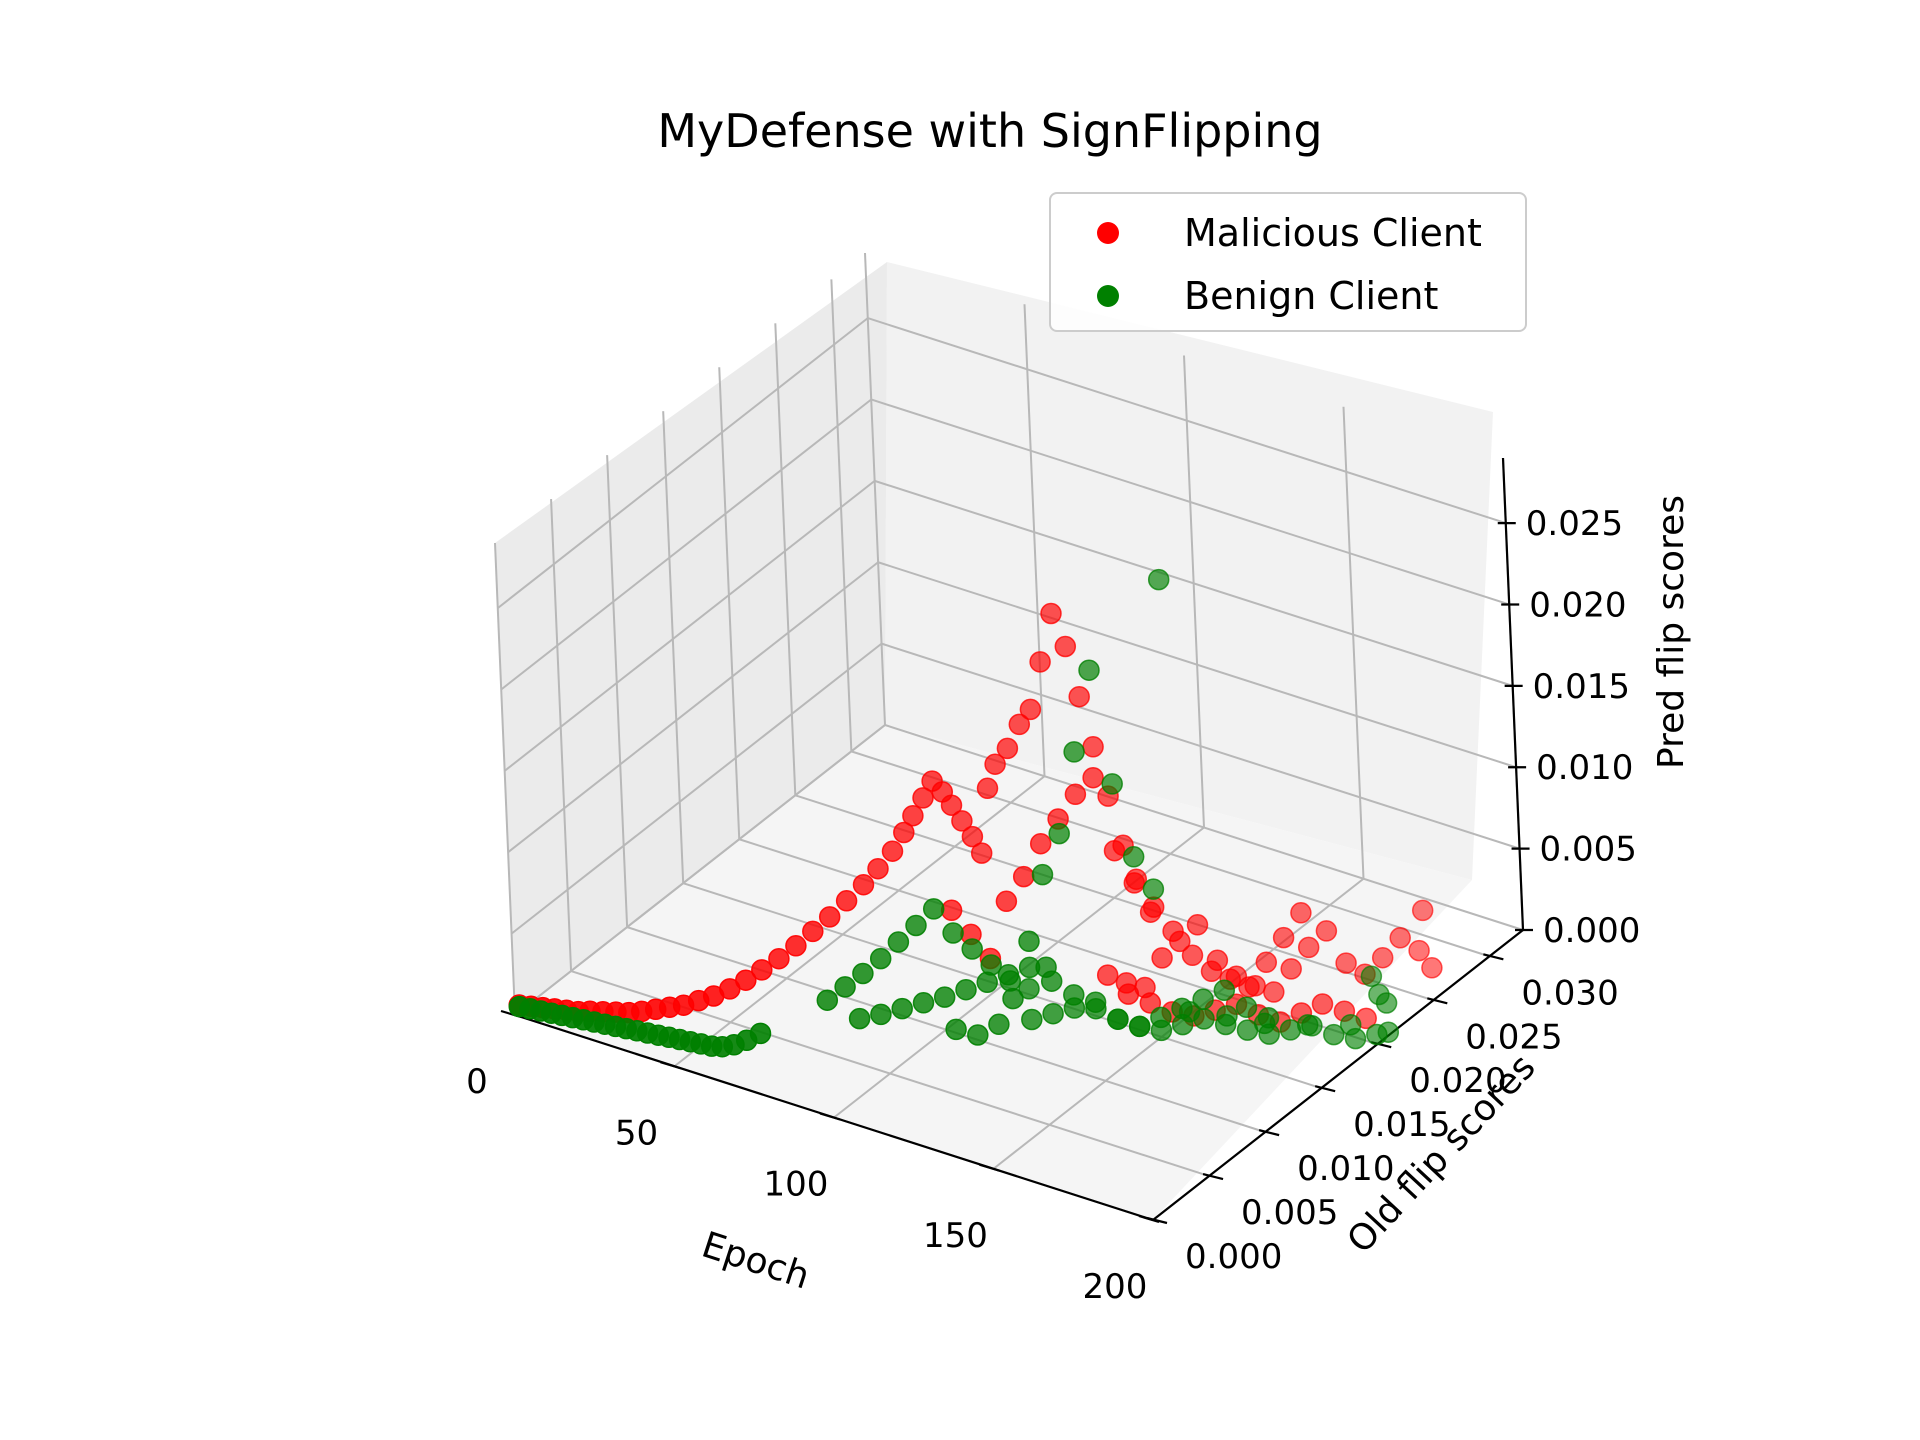  Describe the element at coordinates (1591, 931) in the screenshot. I see `z-tick-label: 0.000` at that location.